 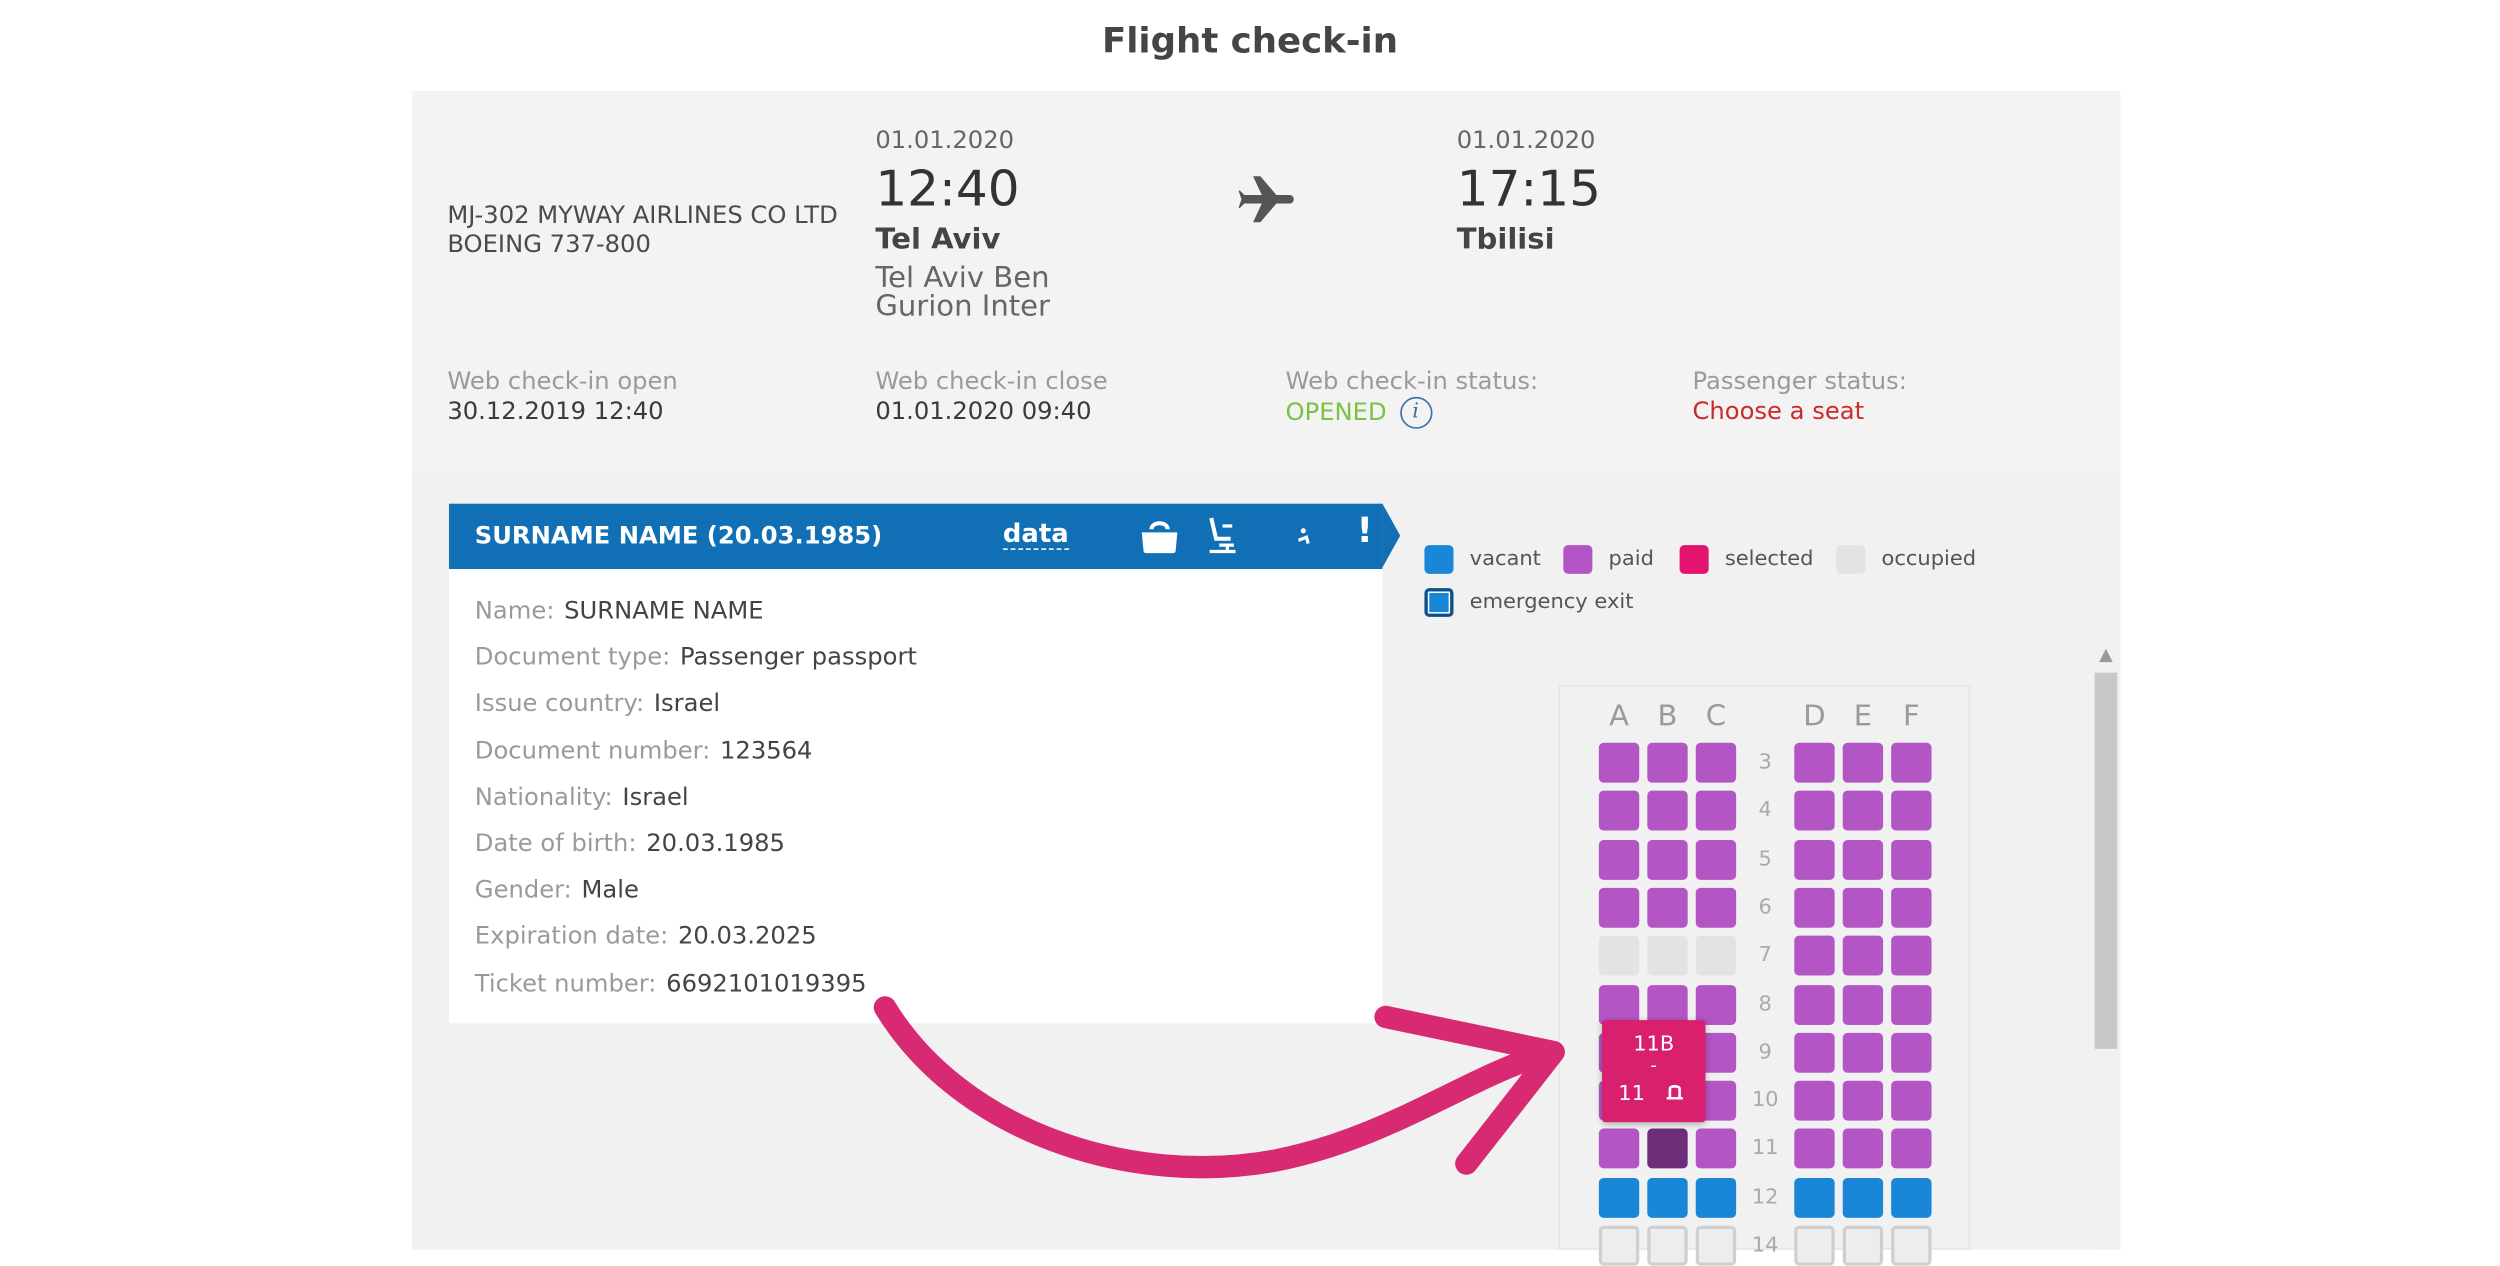 What do you see at coordinates (1911, 955) in the screenshot?
I see `seat-7F` at bounding box center [1911, 955].